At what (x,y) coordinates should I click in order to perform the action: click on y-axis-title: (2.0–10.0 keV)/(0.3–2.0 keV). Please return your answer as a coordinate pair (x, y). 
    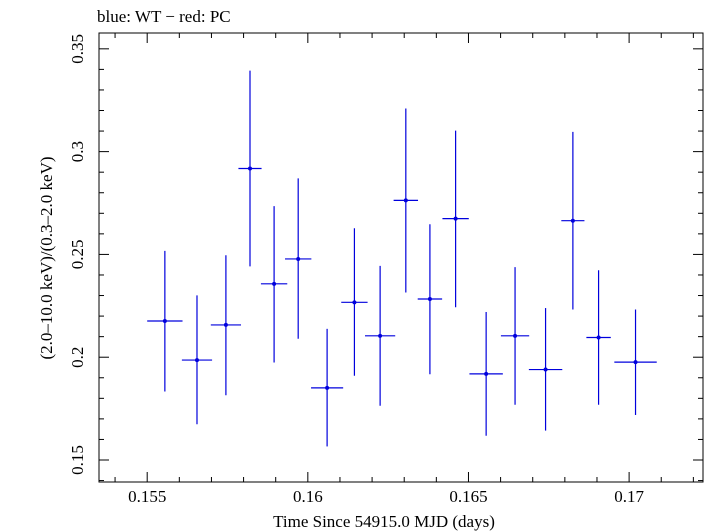
    Looking at the image, I should click on (46, 257).